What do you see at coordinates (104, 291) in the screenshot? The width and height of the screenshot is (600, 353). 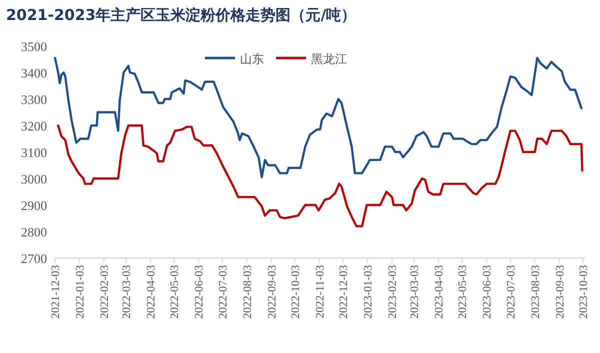 I see `x-tick-label: 2022-02-03` at bounding box center [104, 291].